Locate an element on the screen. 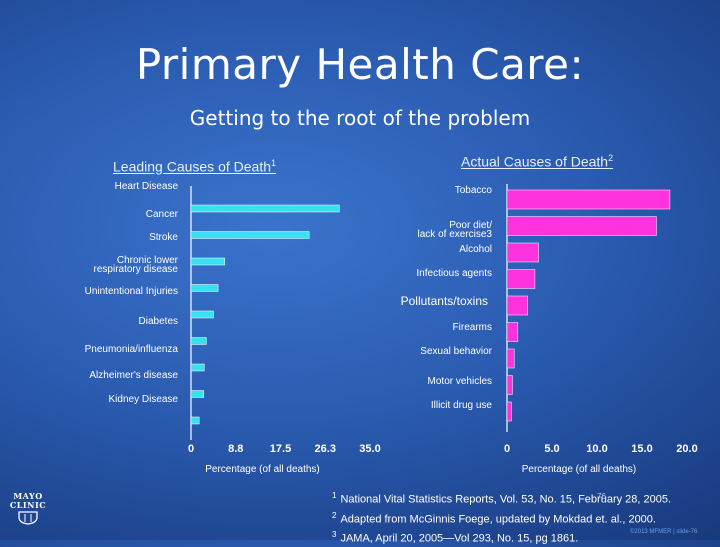 This screenshot has height=547, width=720. right-chart-title: Actual Causes of Death2 is located at coordinates (537, 161).